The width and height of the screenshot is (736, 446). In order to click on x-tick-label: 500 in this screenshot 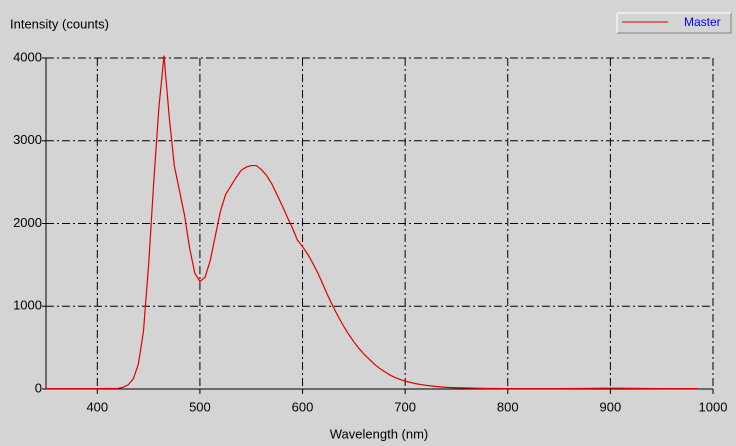, I will do `click(200, 406)`.